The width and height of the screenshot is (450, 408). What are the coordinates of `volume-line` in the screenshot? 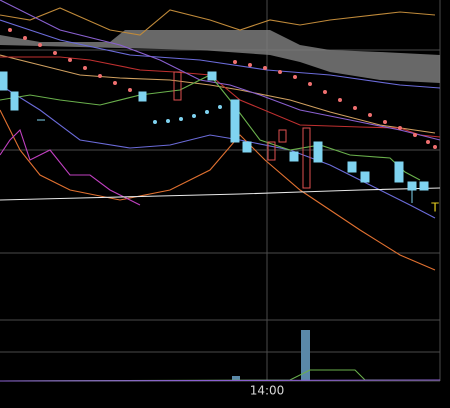 It's located at (220, 380).